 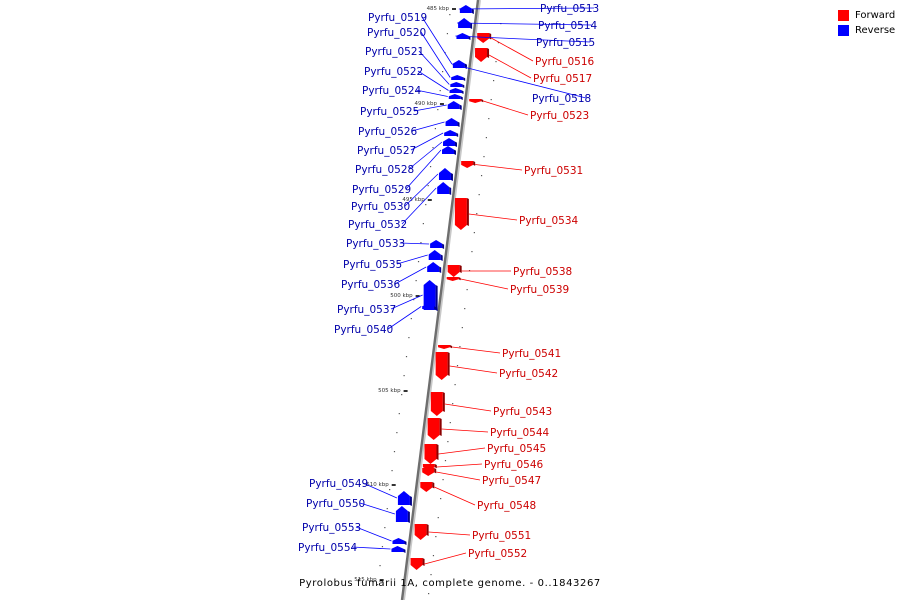 What do you see at coordinates (562, 79) in the screenshot?
I see `gene-label: Pyrfu_0517` at bounding box center [562, 79].